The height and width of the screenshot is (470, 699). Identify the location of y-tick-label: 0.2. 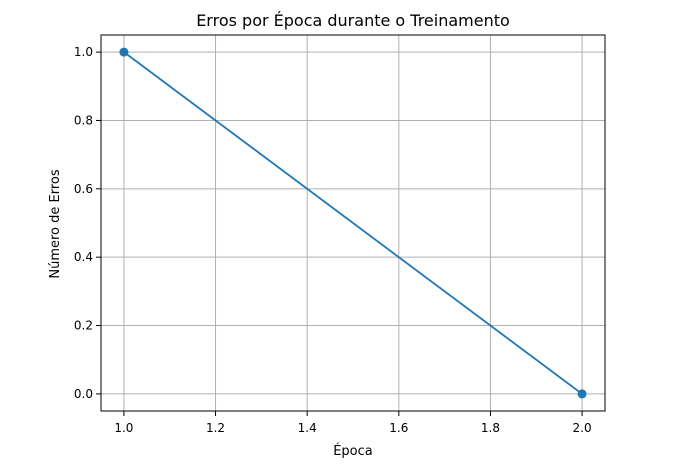
(83, 326).